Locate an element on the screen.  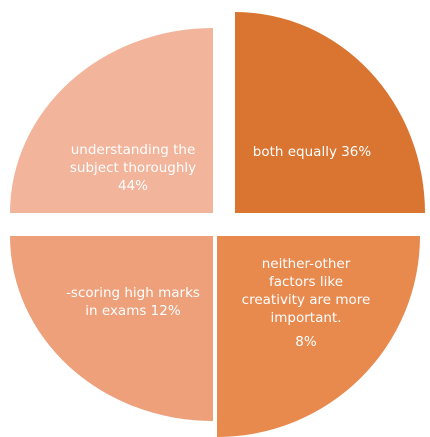
quadrant-label: important. is located at coordinates (306, 318).